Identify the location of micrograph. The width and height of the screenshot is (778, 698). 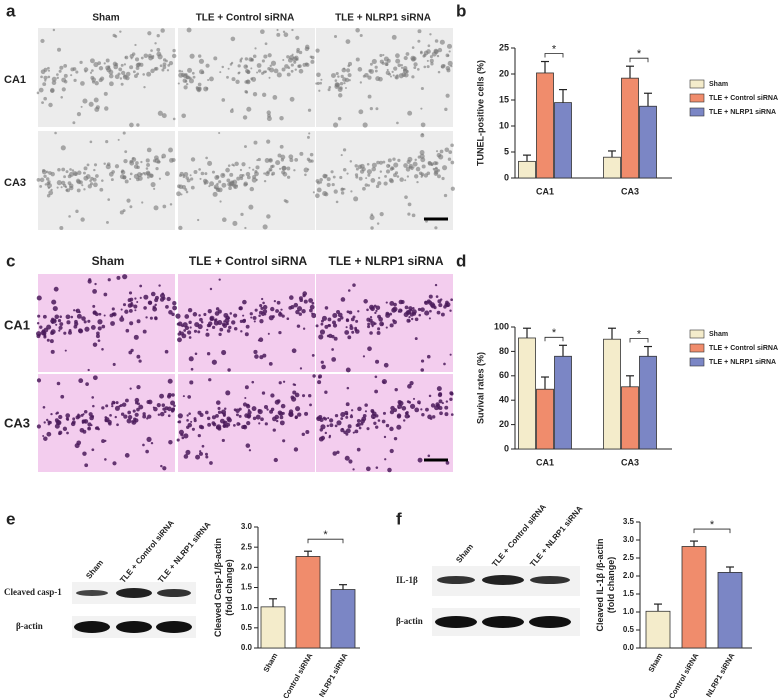
(384, 77).